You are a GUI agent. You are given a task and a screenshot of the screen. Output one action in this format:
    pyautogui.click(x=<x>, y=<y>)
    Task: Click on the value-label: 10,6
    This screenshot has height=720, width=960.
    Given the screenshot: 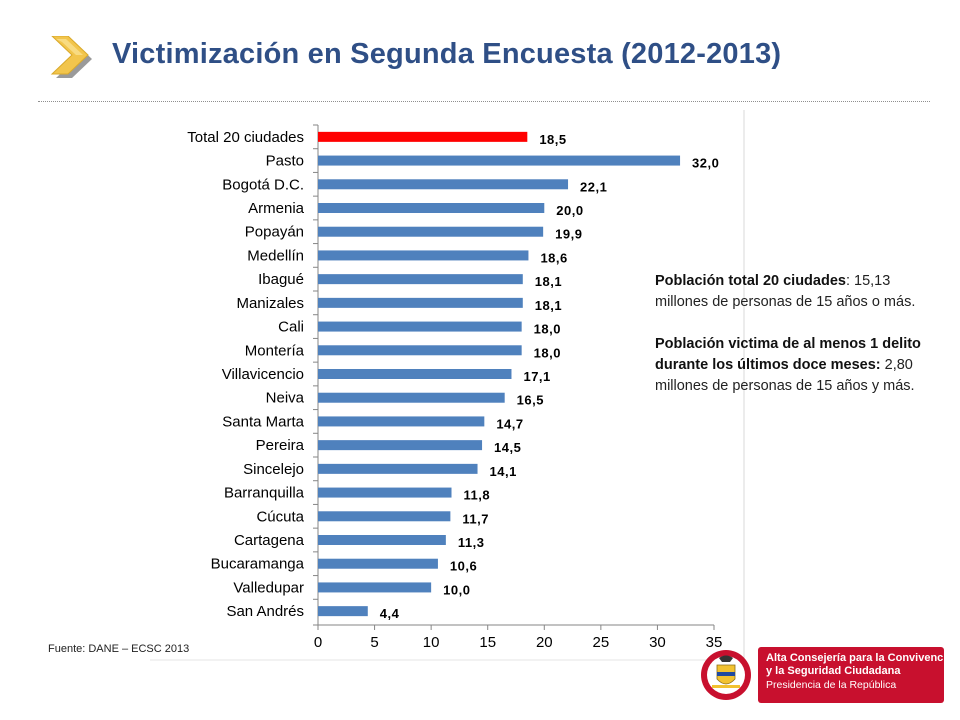 What is the action you would take?
    pyautogui.click(x=463, y=566)
    